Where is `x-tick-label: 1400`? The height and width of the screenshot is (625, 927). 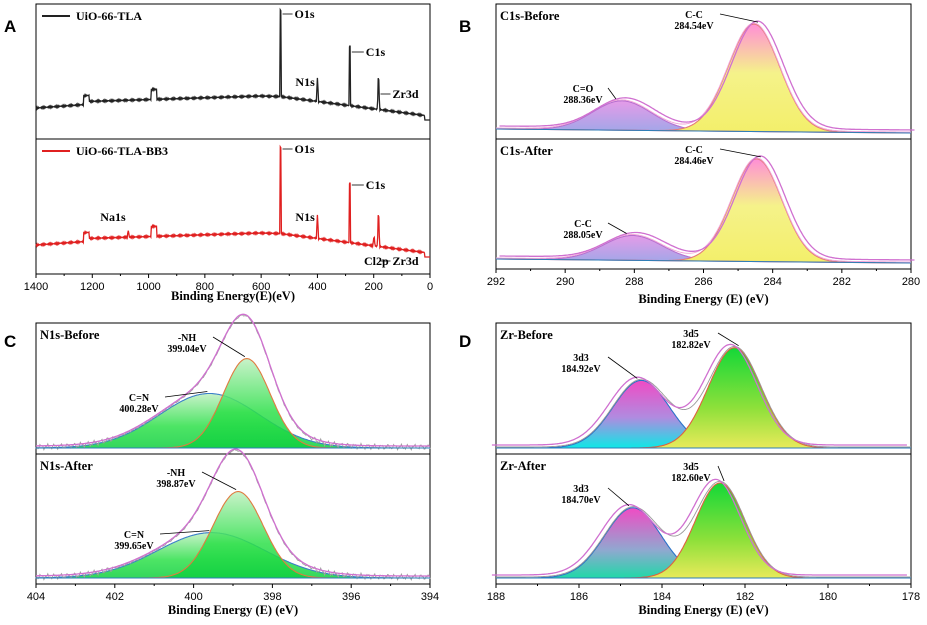 x-tick-label: 1400 is located at coordinates (36, 287).